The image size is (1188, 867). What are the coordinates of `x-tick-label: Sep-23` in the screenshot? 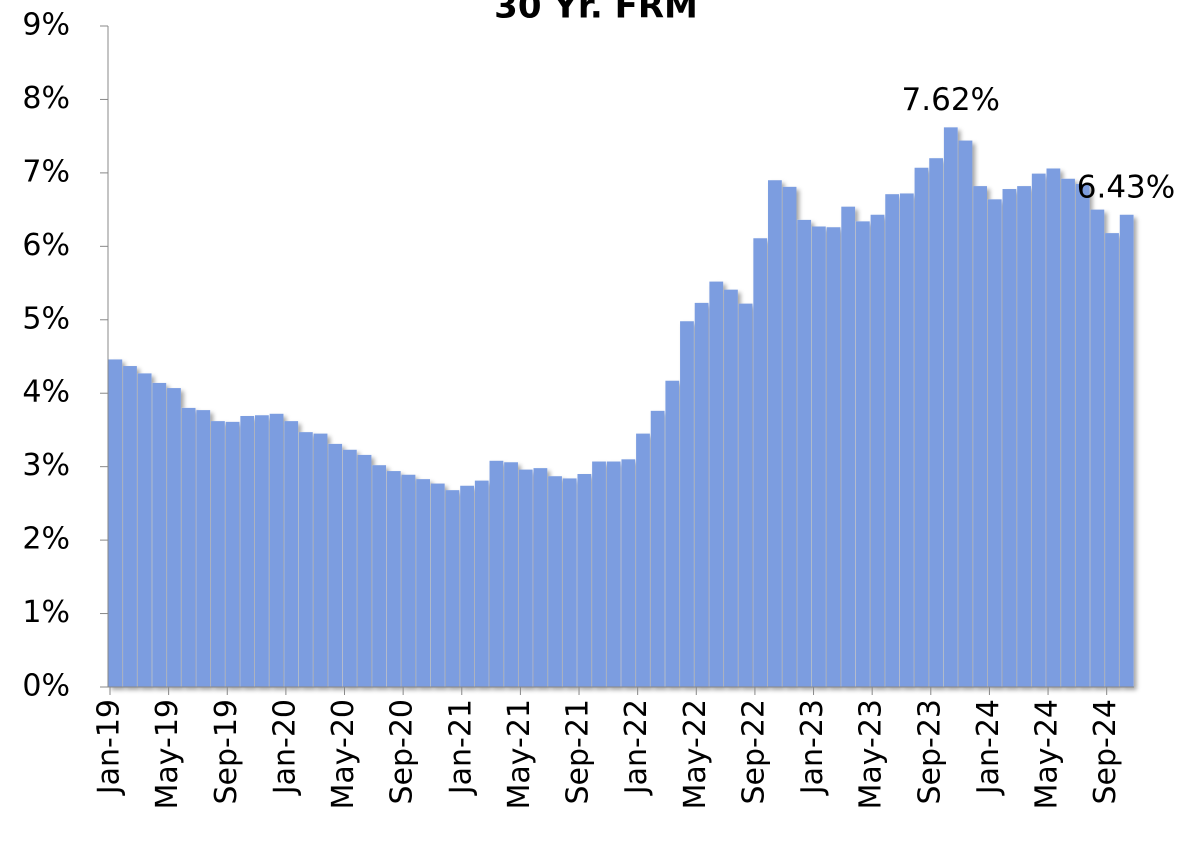 It's located at (929, 752).